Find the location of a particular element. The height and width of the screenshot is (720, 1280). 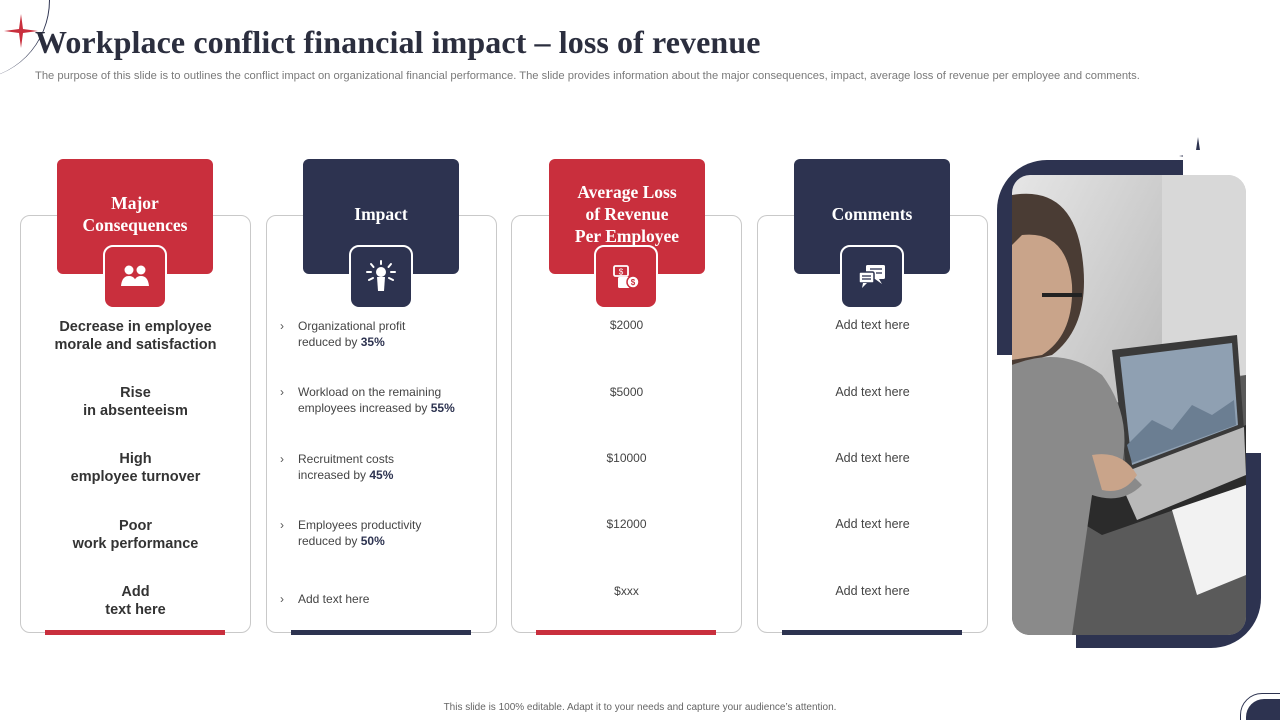

list-item: $12000 is located at coordinates (626, 524).